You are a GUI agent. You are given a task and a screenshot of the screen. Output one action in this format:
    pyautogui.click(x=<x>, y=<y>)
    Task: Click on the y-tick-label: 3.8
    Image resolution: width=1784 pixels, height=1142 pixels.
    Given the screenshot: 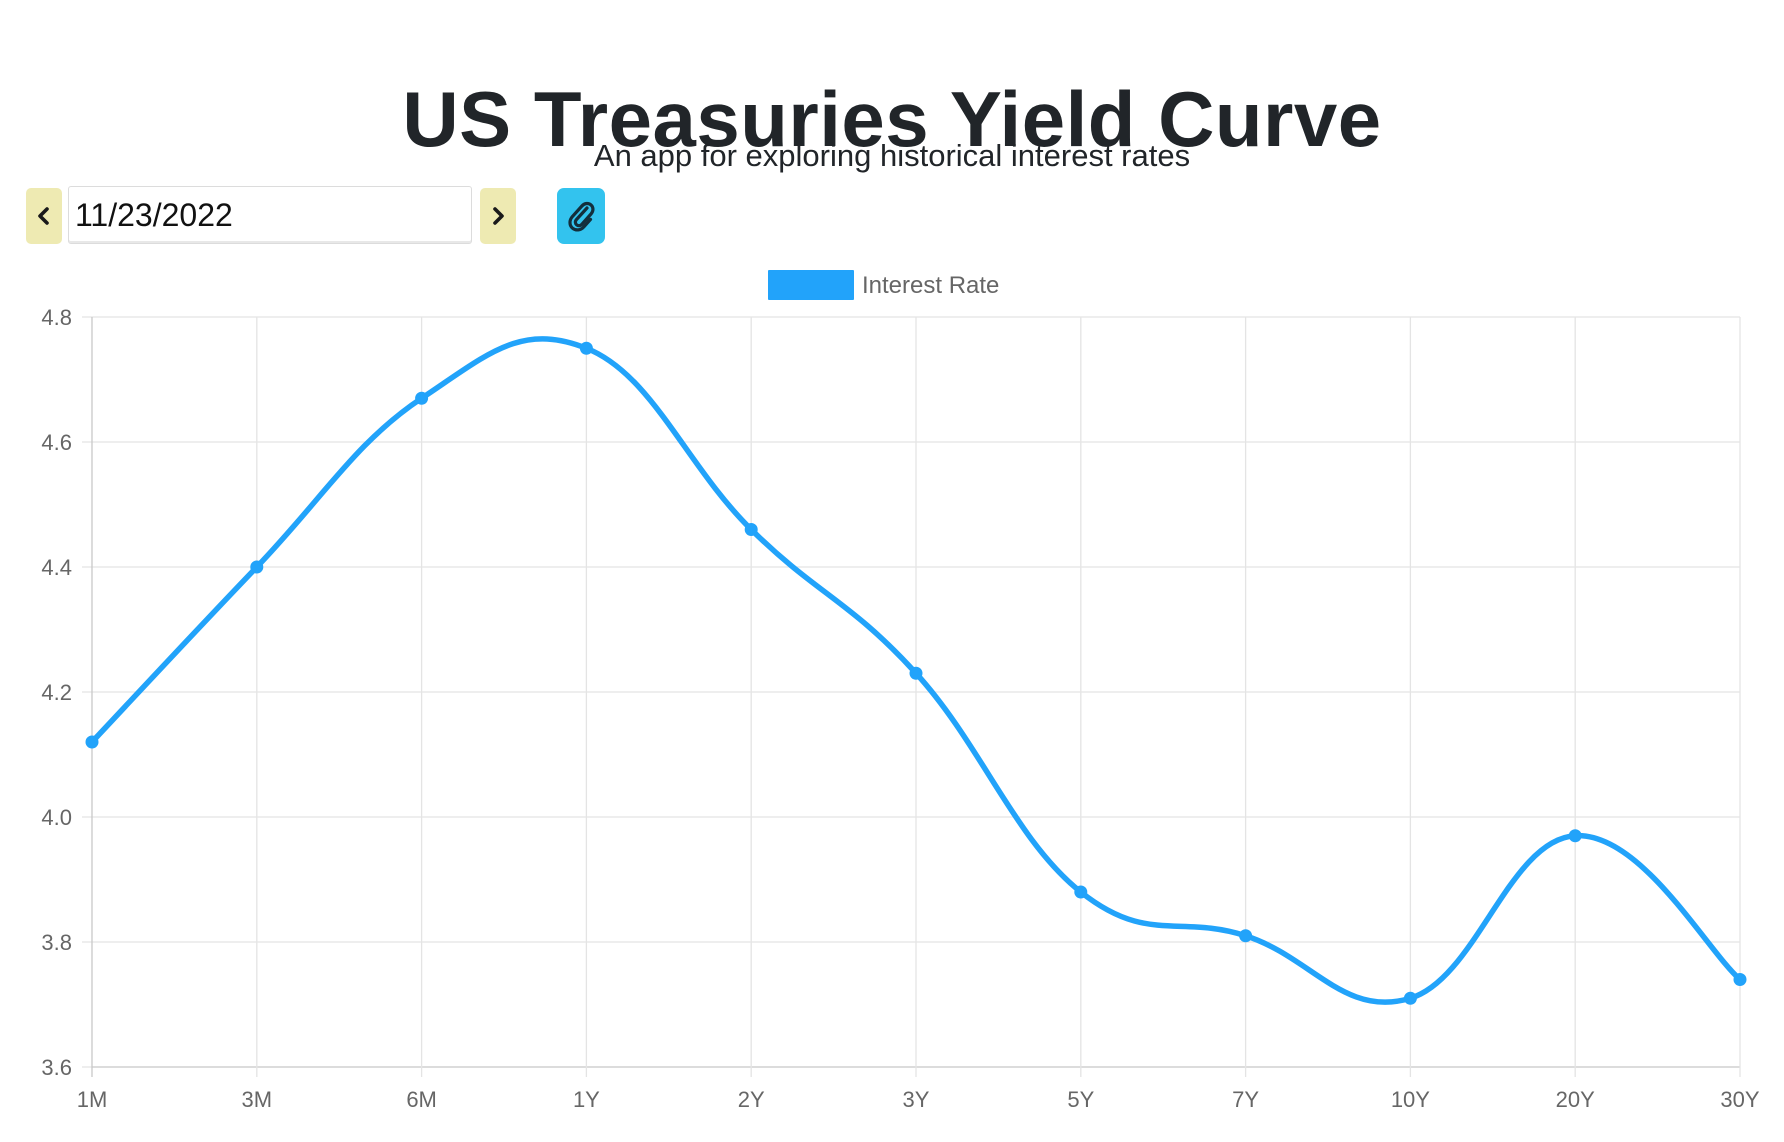 What is the action you would take?
    pyautogui.click(x=56, y=942)
    